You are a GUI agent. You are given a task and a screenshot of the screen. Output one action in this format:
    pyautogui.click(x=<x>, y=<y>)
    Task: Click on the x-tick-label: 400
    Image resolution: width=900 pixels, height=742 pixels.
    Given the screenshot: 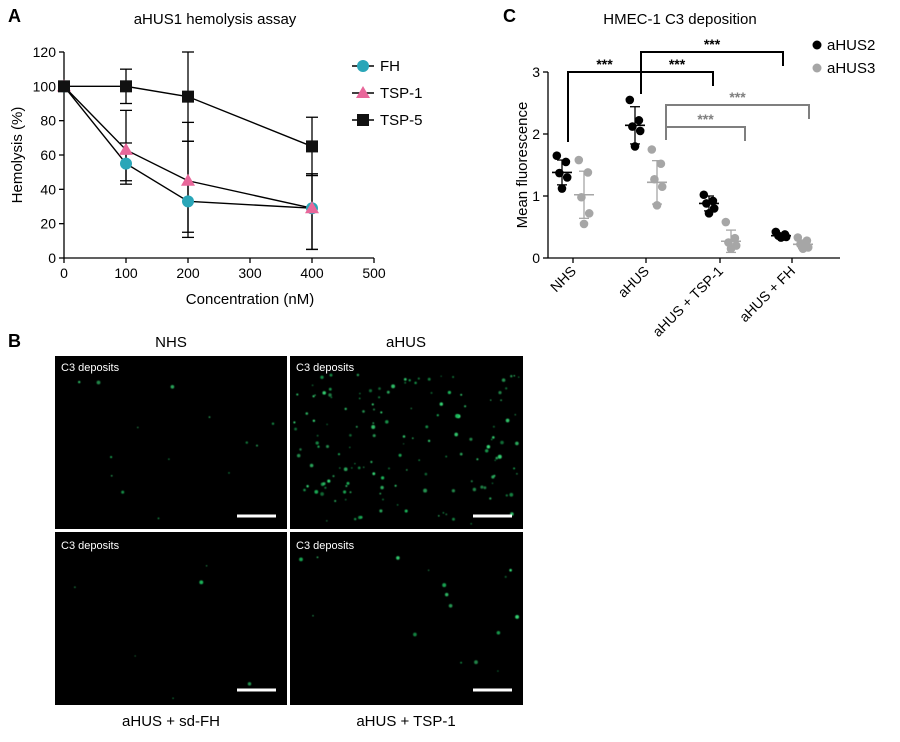 What is the action you would take?
    pyautogui.click(x=312, y=273)
    